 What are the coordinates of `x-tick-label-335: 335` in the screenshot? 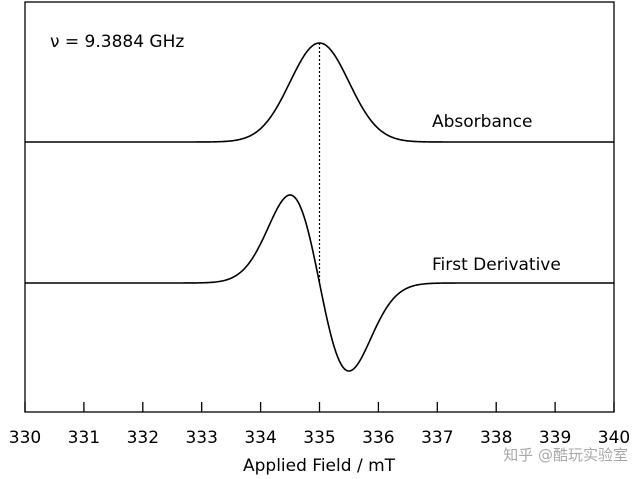 It's located at (319, 438).